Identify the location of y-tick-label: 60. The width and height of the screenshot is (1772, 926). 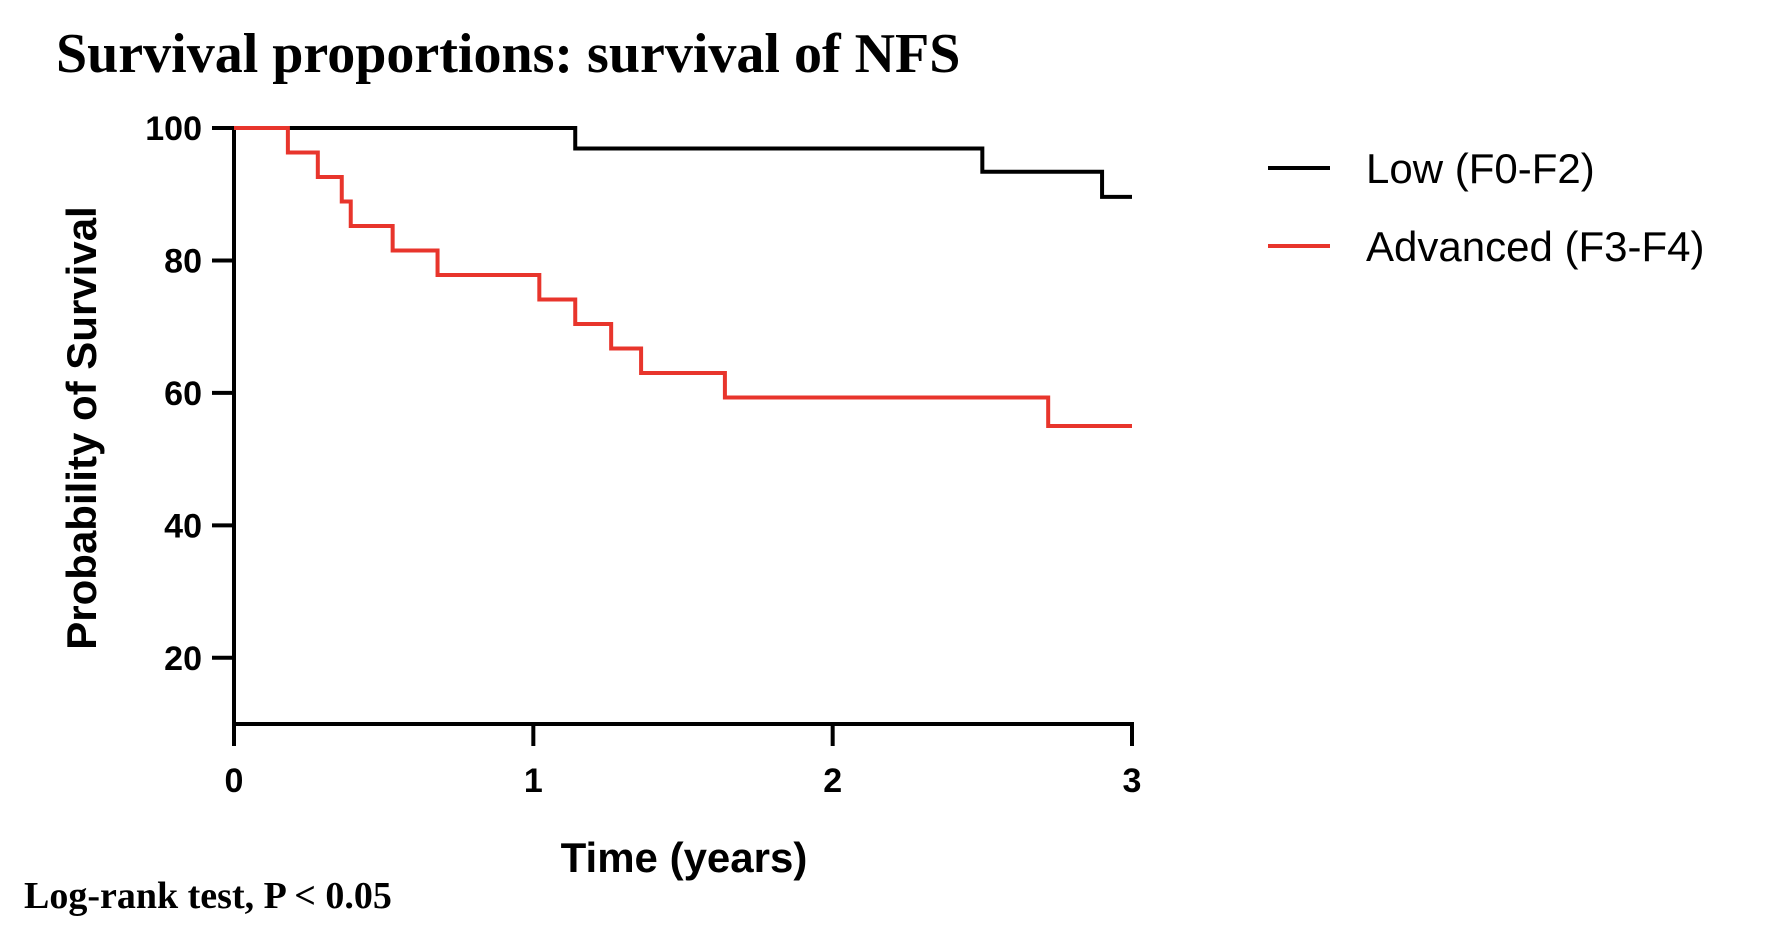
(183, 394).